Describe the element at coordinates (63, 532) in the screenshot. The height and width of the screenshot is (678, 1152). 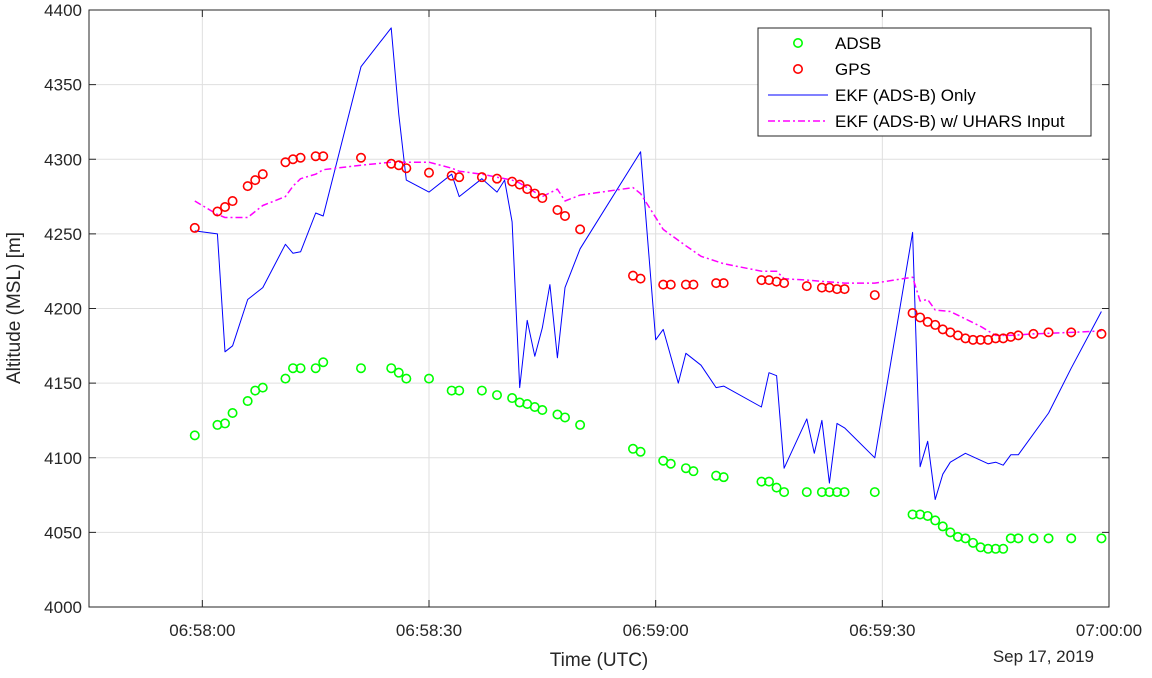
I see `y-tick-label: 4050` at that location.